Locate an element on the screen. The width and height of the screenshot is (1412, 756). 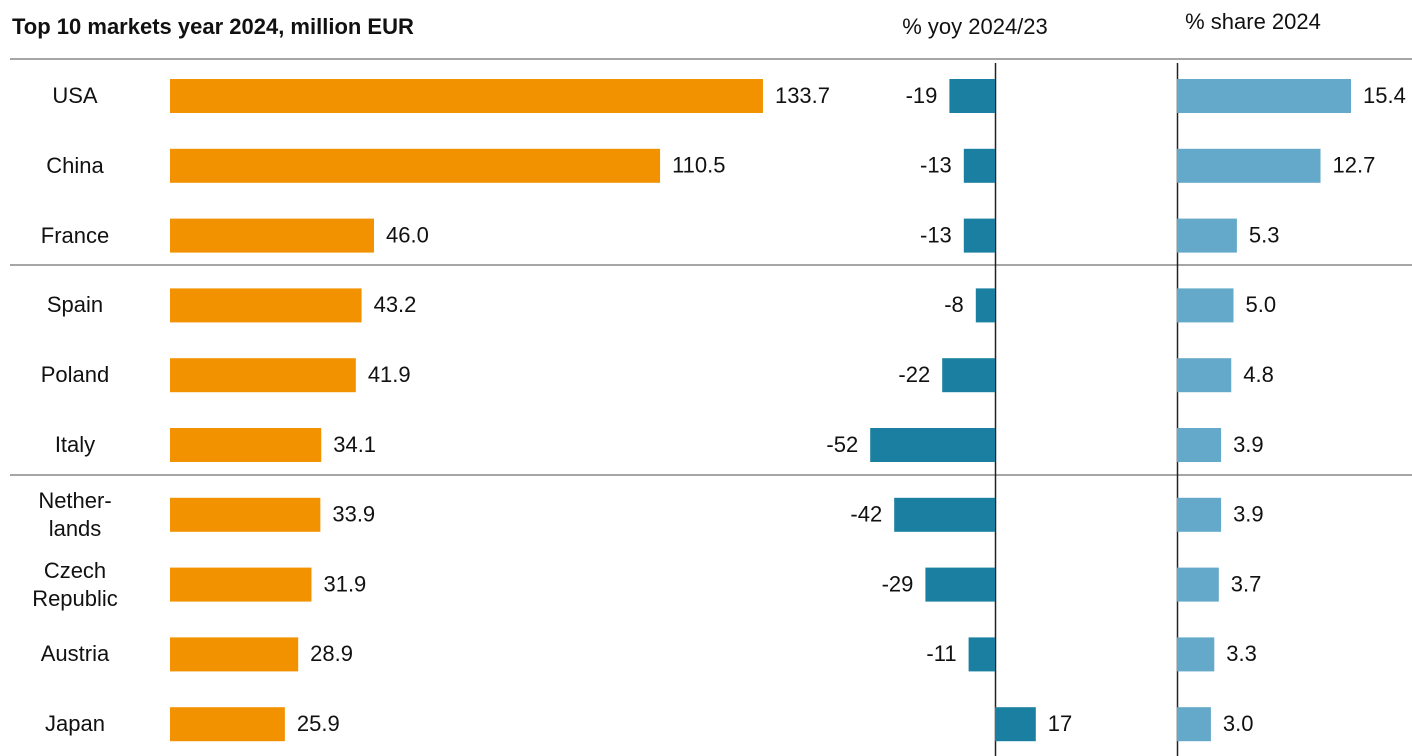
category-label: Poland is located at coordinates (75, 375).